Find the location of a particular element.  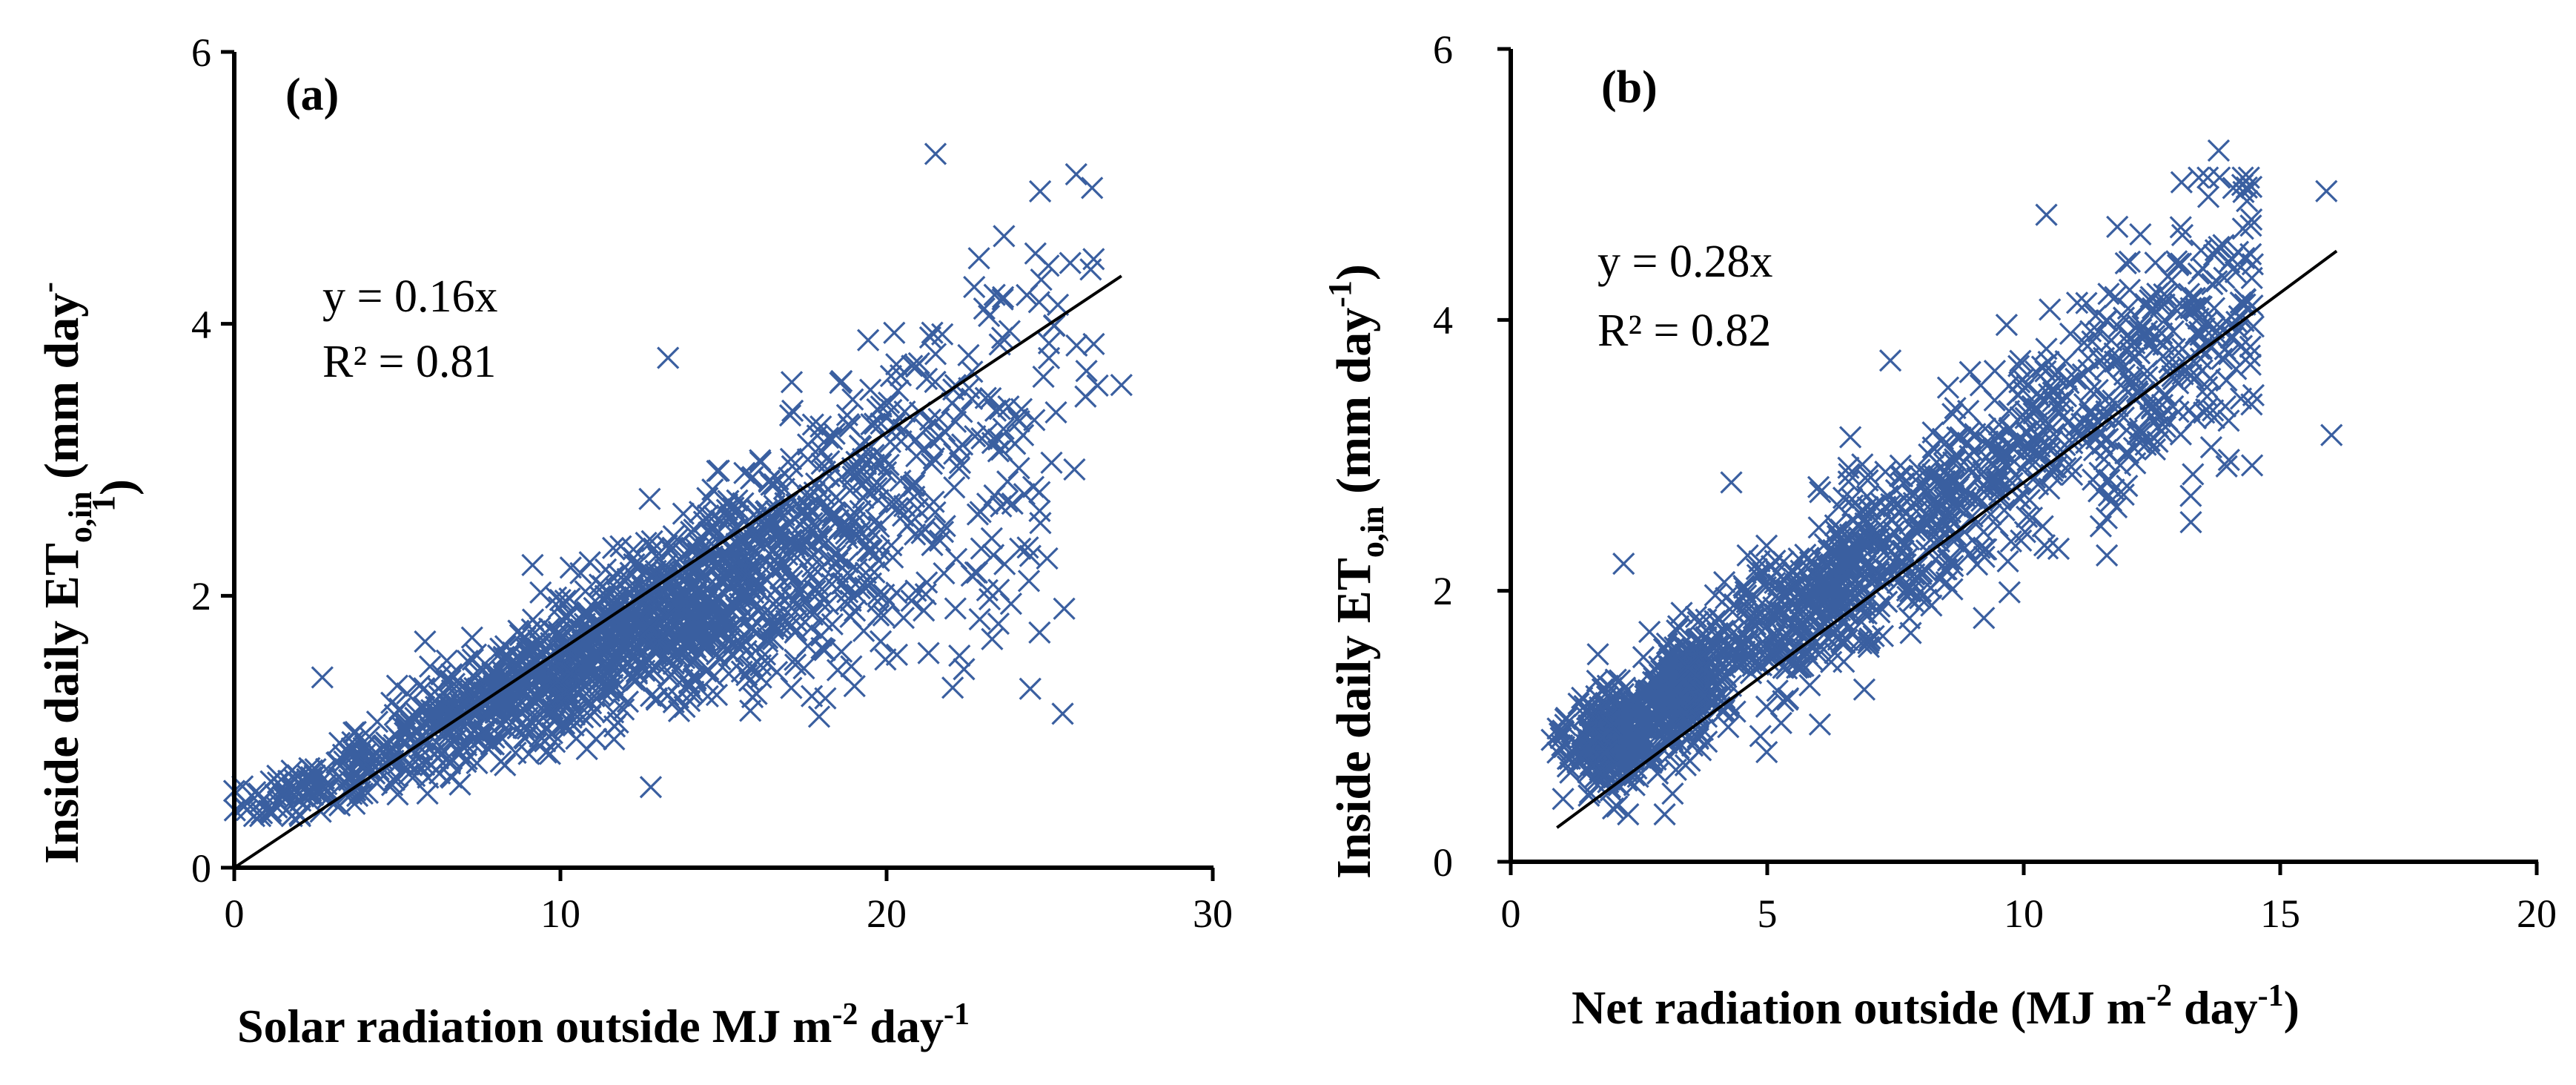

y-axis-label-a-wrap: 1) is located at coordinates (115, 495).